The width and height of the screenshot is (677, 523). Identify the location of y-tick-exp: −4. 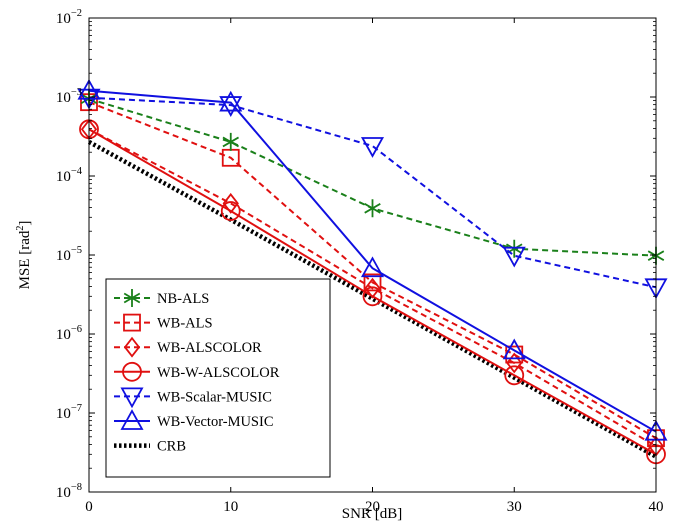
(77, 171).